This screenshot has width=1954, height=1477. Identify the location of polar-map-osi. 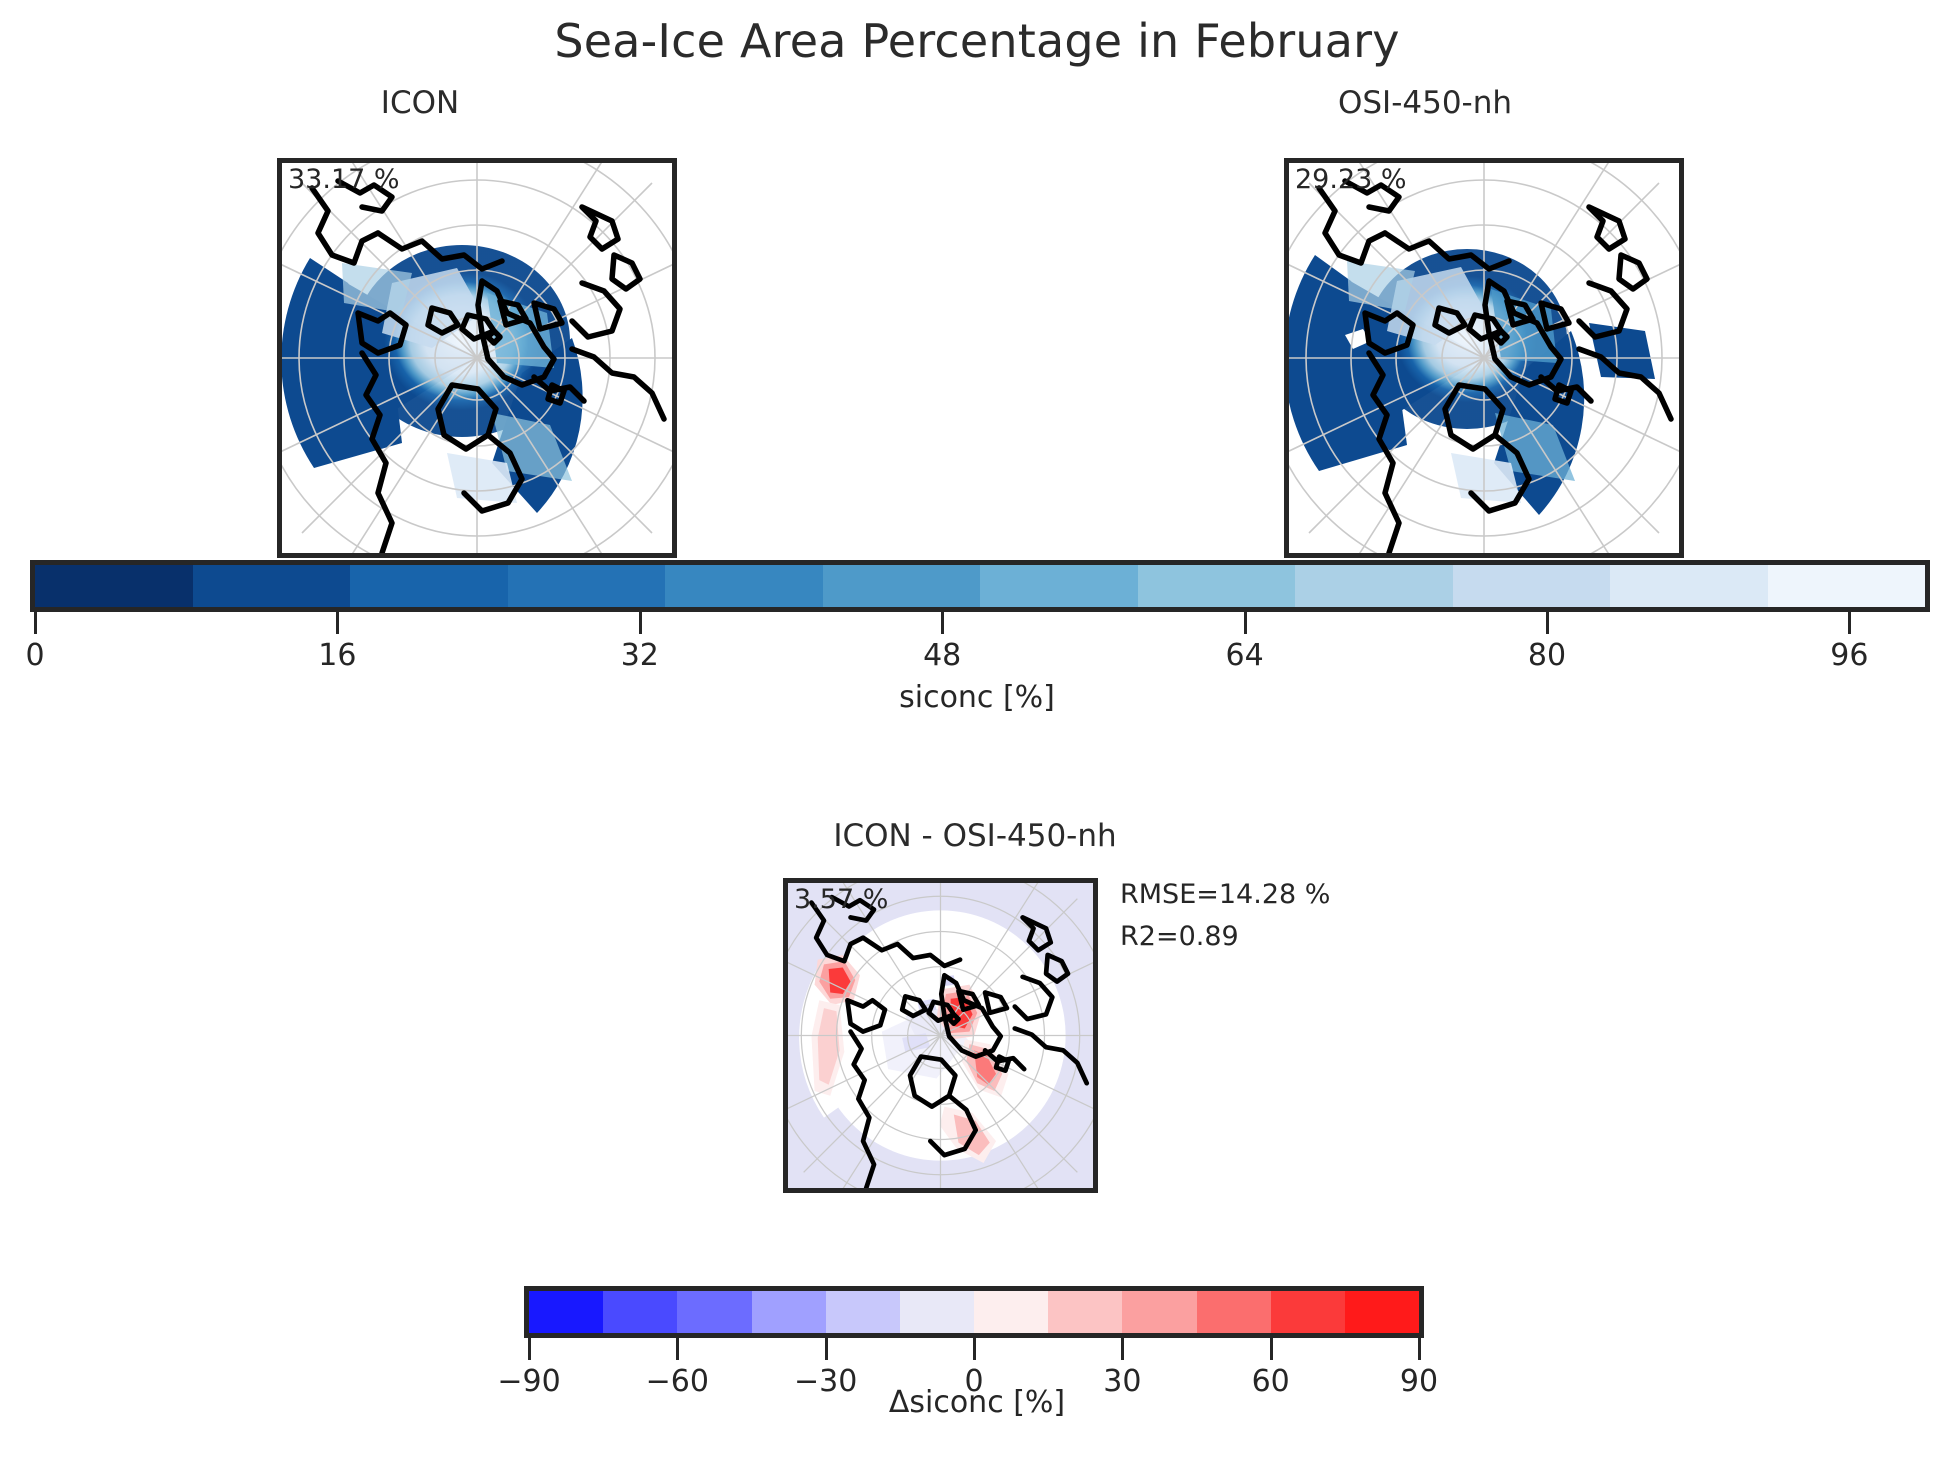
(1484, 358).